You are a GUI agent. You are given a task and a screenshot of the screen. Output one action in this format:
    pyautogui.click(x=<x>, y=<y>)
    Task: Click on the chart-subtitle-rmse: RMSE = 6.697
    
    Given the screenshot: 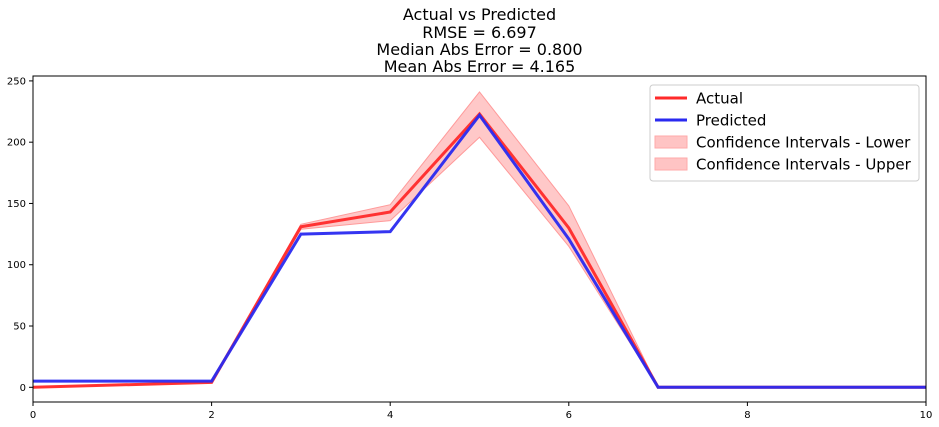 What is the action you would take?
    pyautogui.click(x=479, y=32)
    